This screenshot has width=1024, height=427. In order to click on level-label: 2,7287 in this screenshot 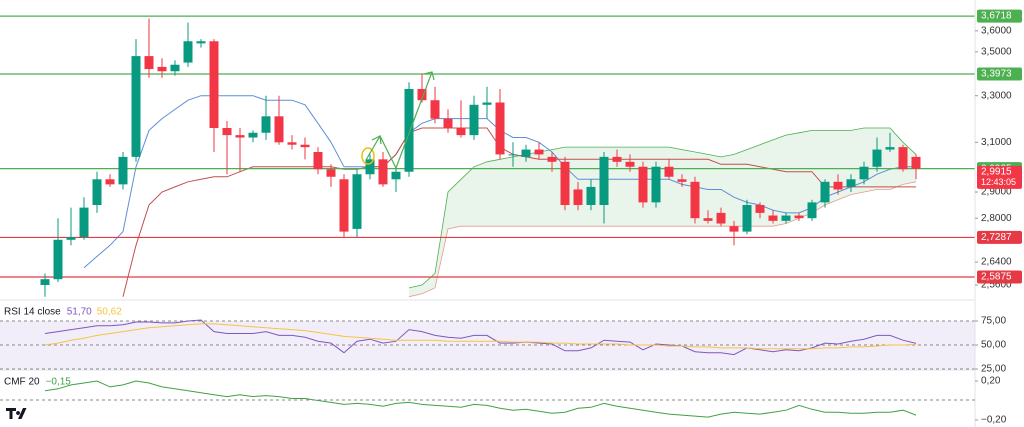, I will do `click(996, 237)`.